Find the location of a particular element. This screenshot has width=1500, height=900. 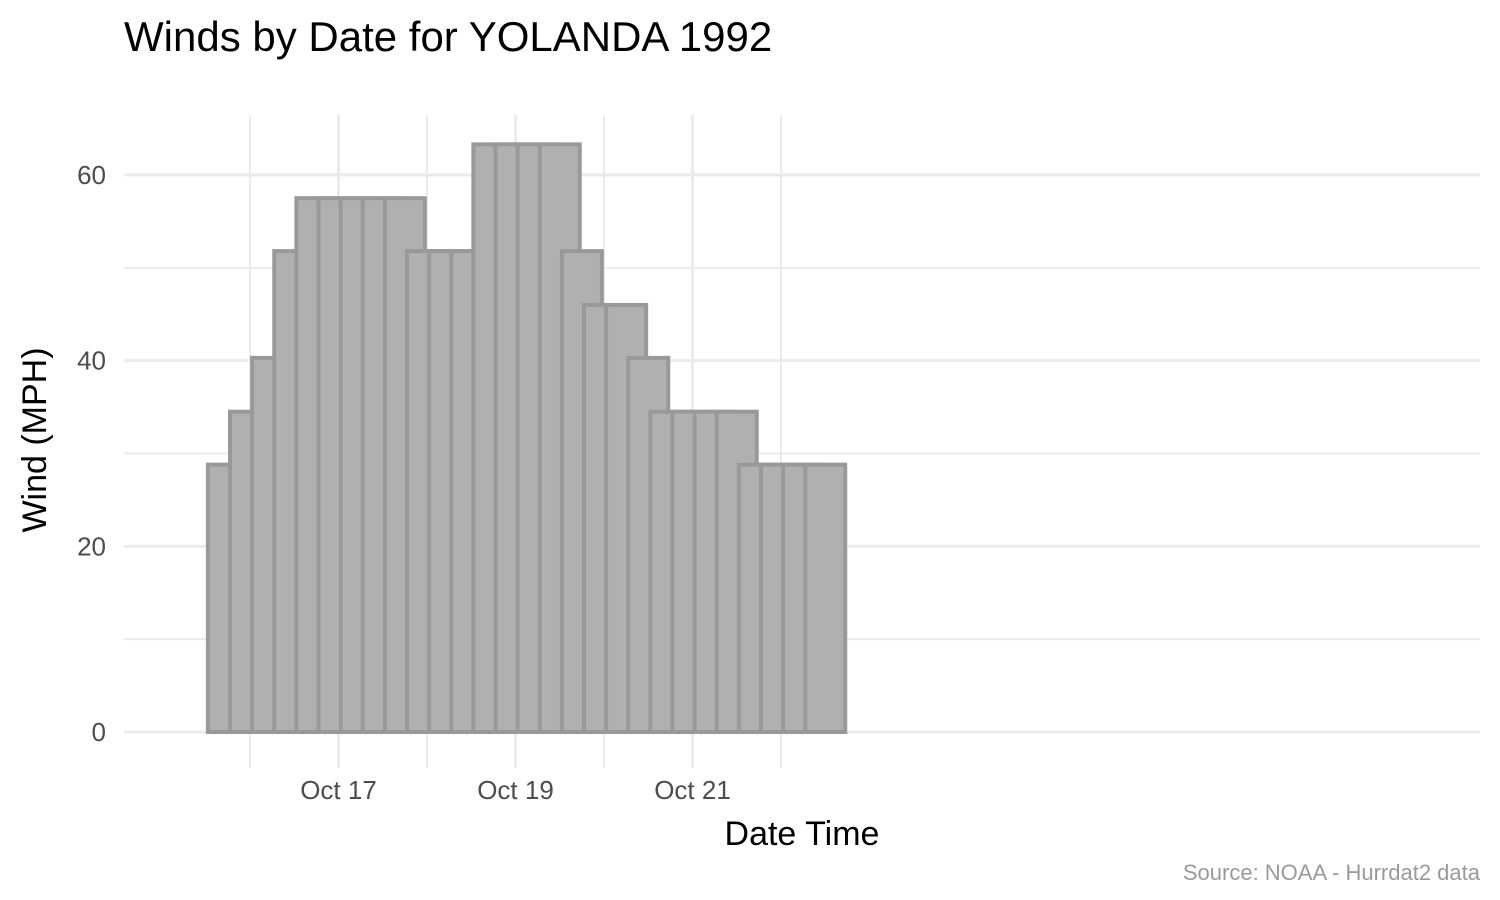

y-axis-title: Wind (MPH) is located at coordinates (35, 439).